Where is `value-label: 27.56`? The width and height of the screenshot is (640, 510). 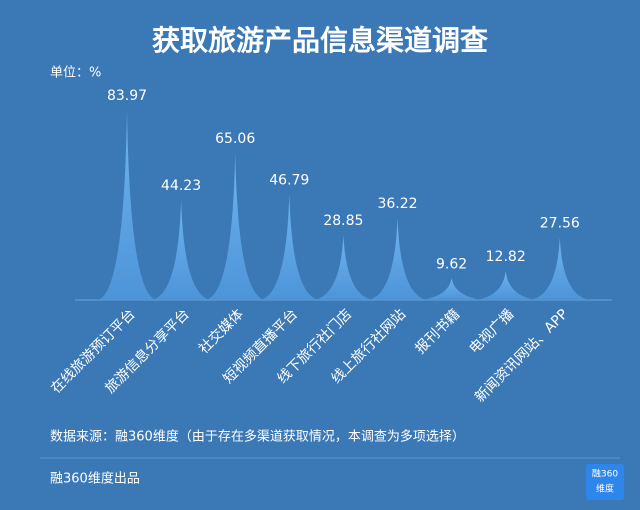 value-label: 27.56 is located at coordinates (560, 224).